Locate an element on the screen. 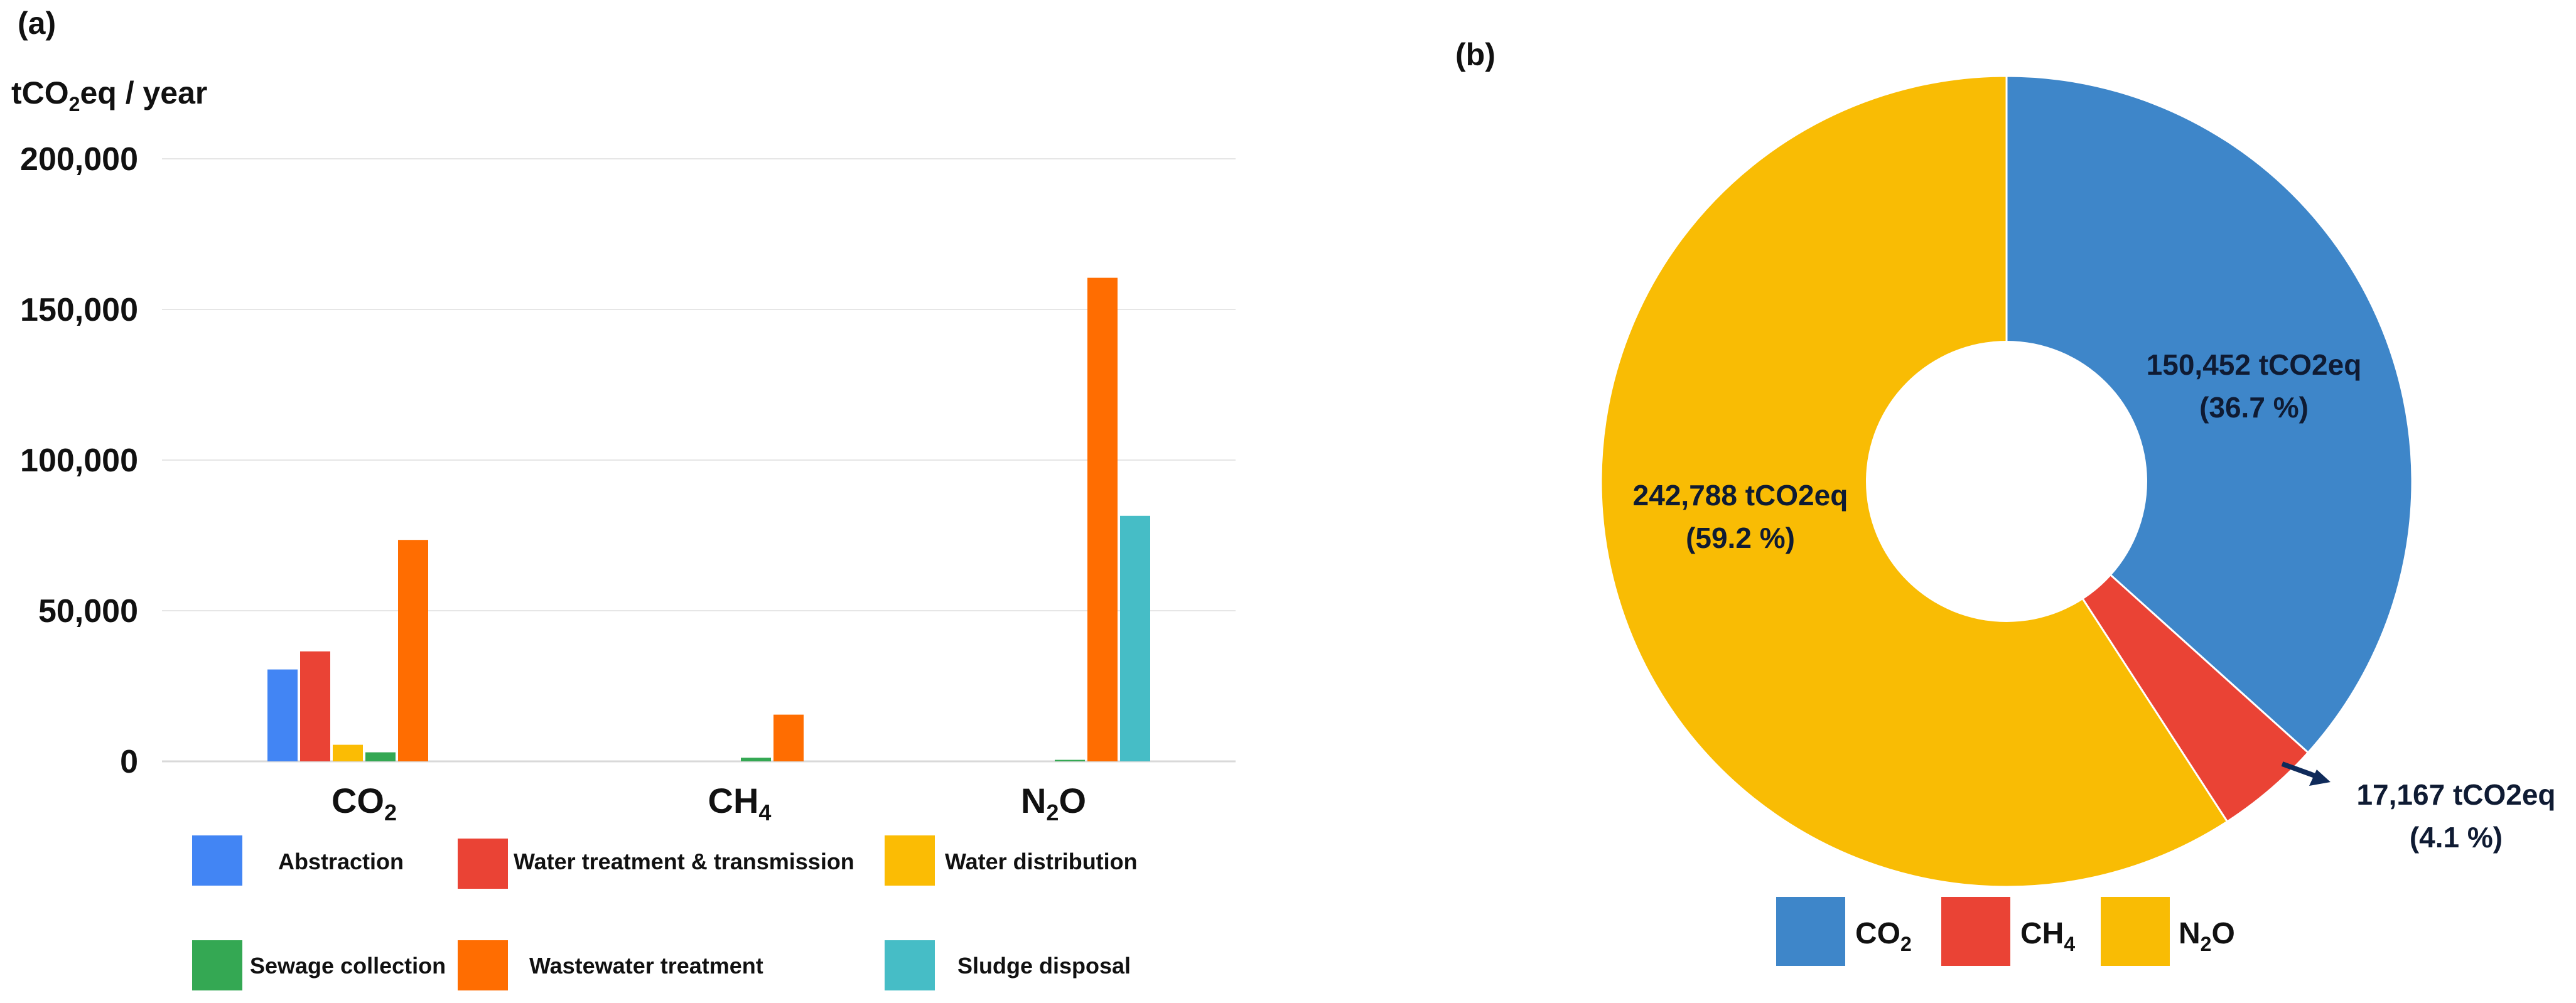 Image resolution: width=2576 pixels, height=1003 pixels. legend-item: Wastewater treatment is located at coordinates (610, 965).